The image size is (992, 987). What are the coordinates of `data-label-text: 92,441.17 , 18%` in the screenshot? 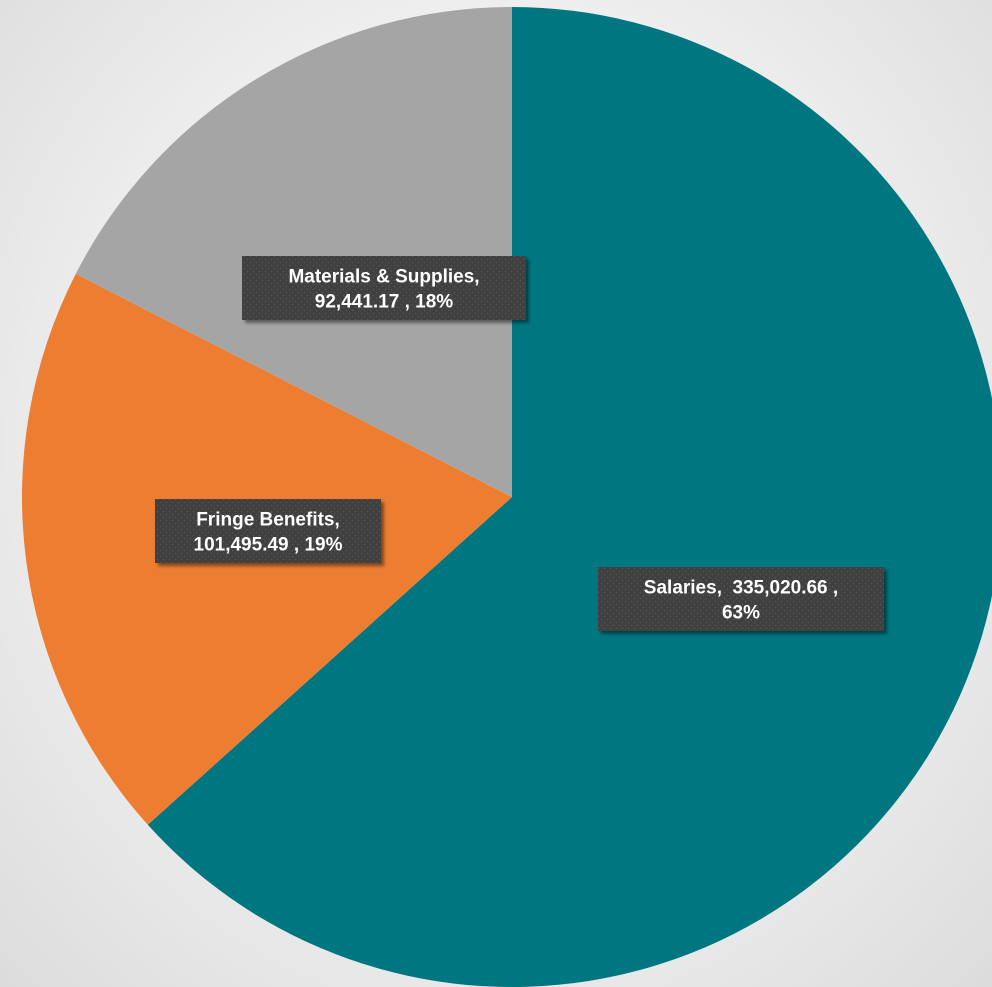 It's located at (384, 302).